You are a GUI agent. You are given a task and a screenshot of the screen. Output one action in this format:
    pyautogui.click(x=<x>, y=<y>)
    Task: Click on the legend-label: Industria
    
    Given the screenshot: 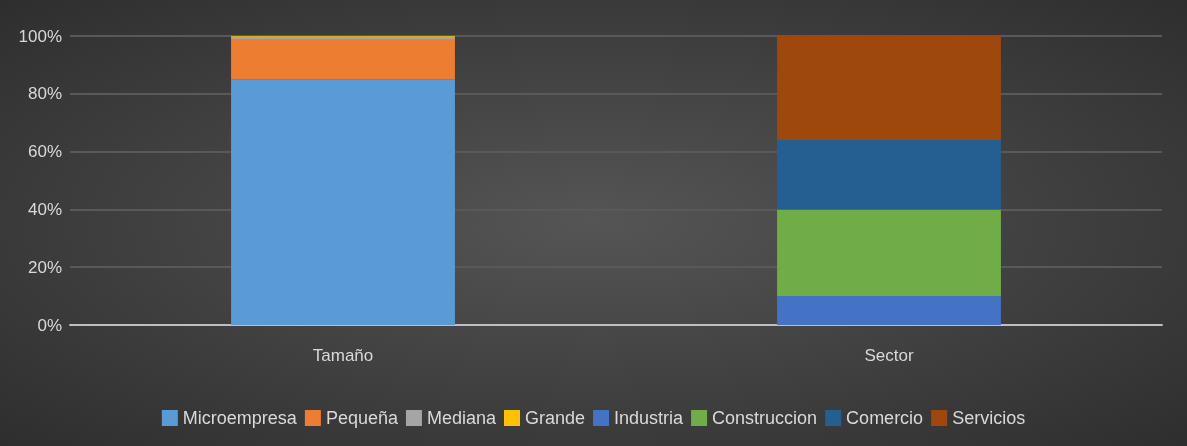 What is the action you would take?
    pyautogui.click(x=649, y=418)
    